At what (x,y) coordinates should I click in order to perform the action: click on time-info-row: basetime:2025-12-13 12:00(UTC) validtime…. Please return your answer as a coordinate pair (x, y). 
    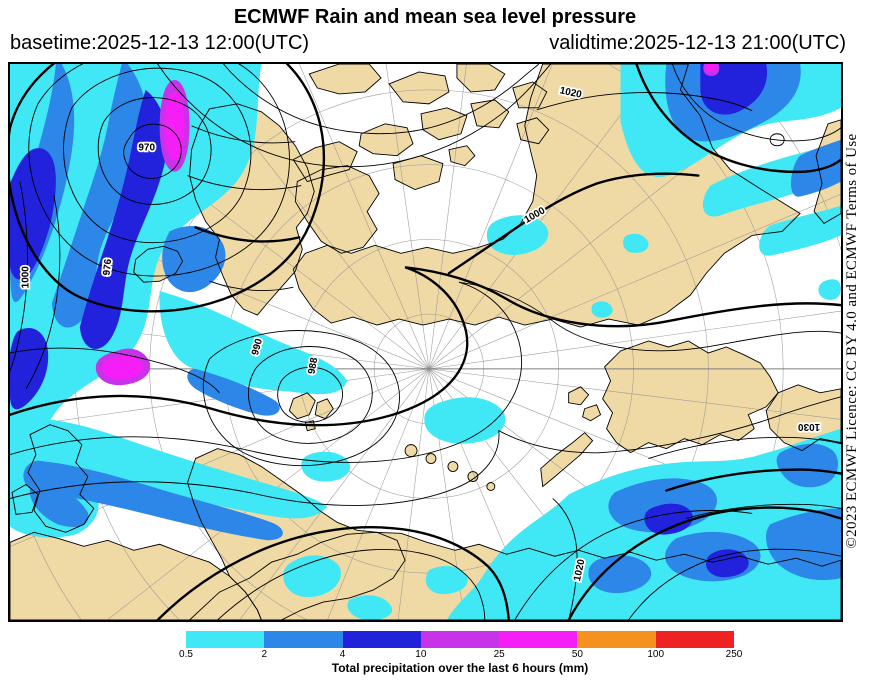
    Looking at the image, I should click on (428, 43).